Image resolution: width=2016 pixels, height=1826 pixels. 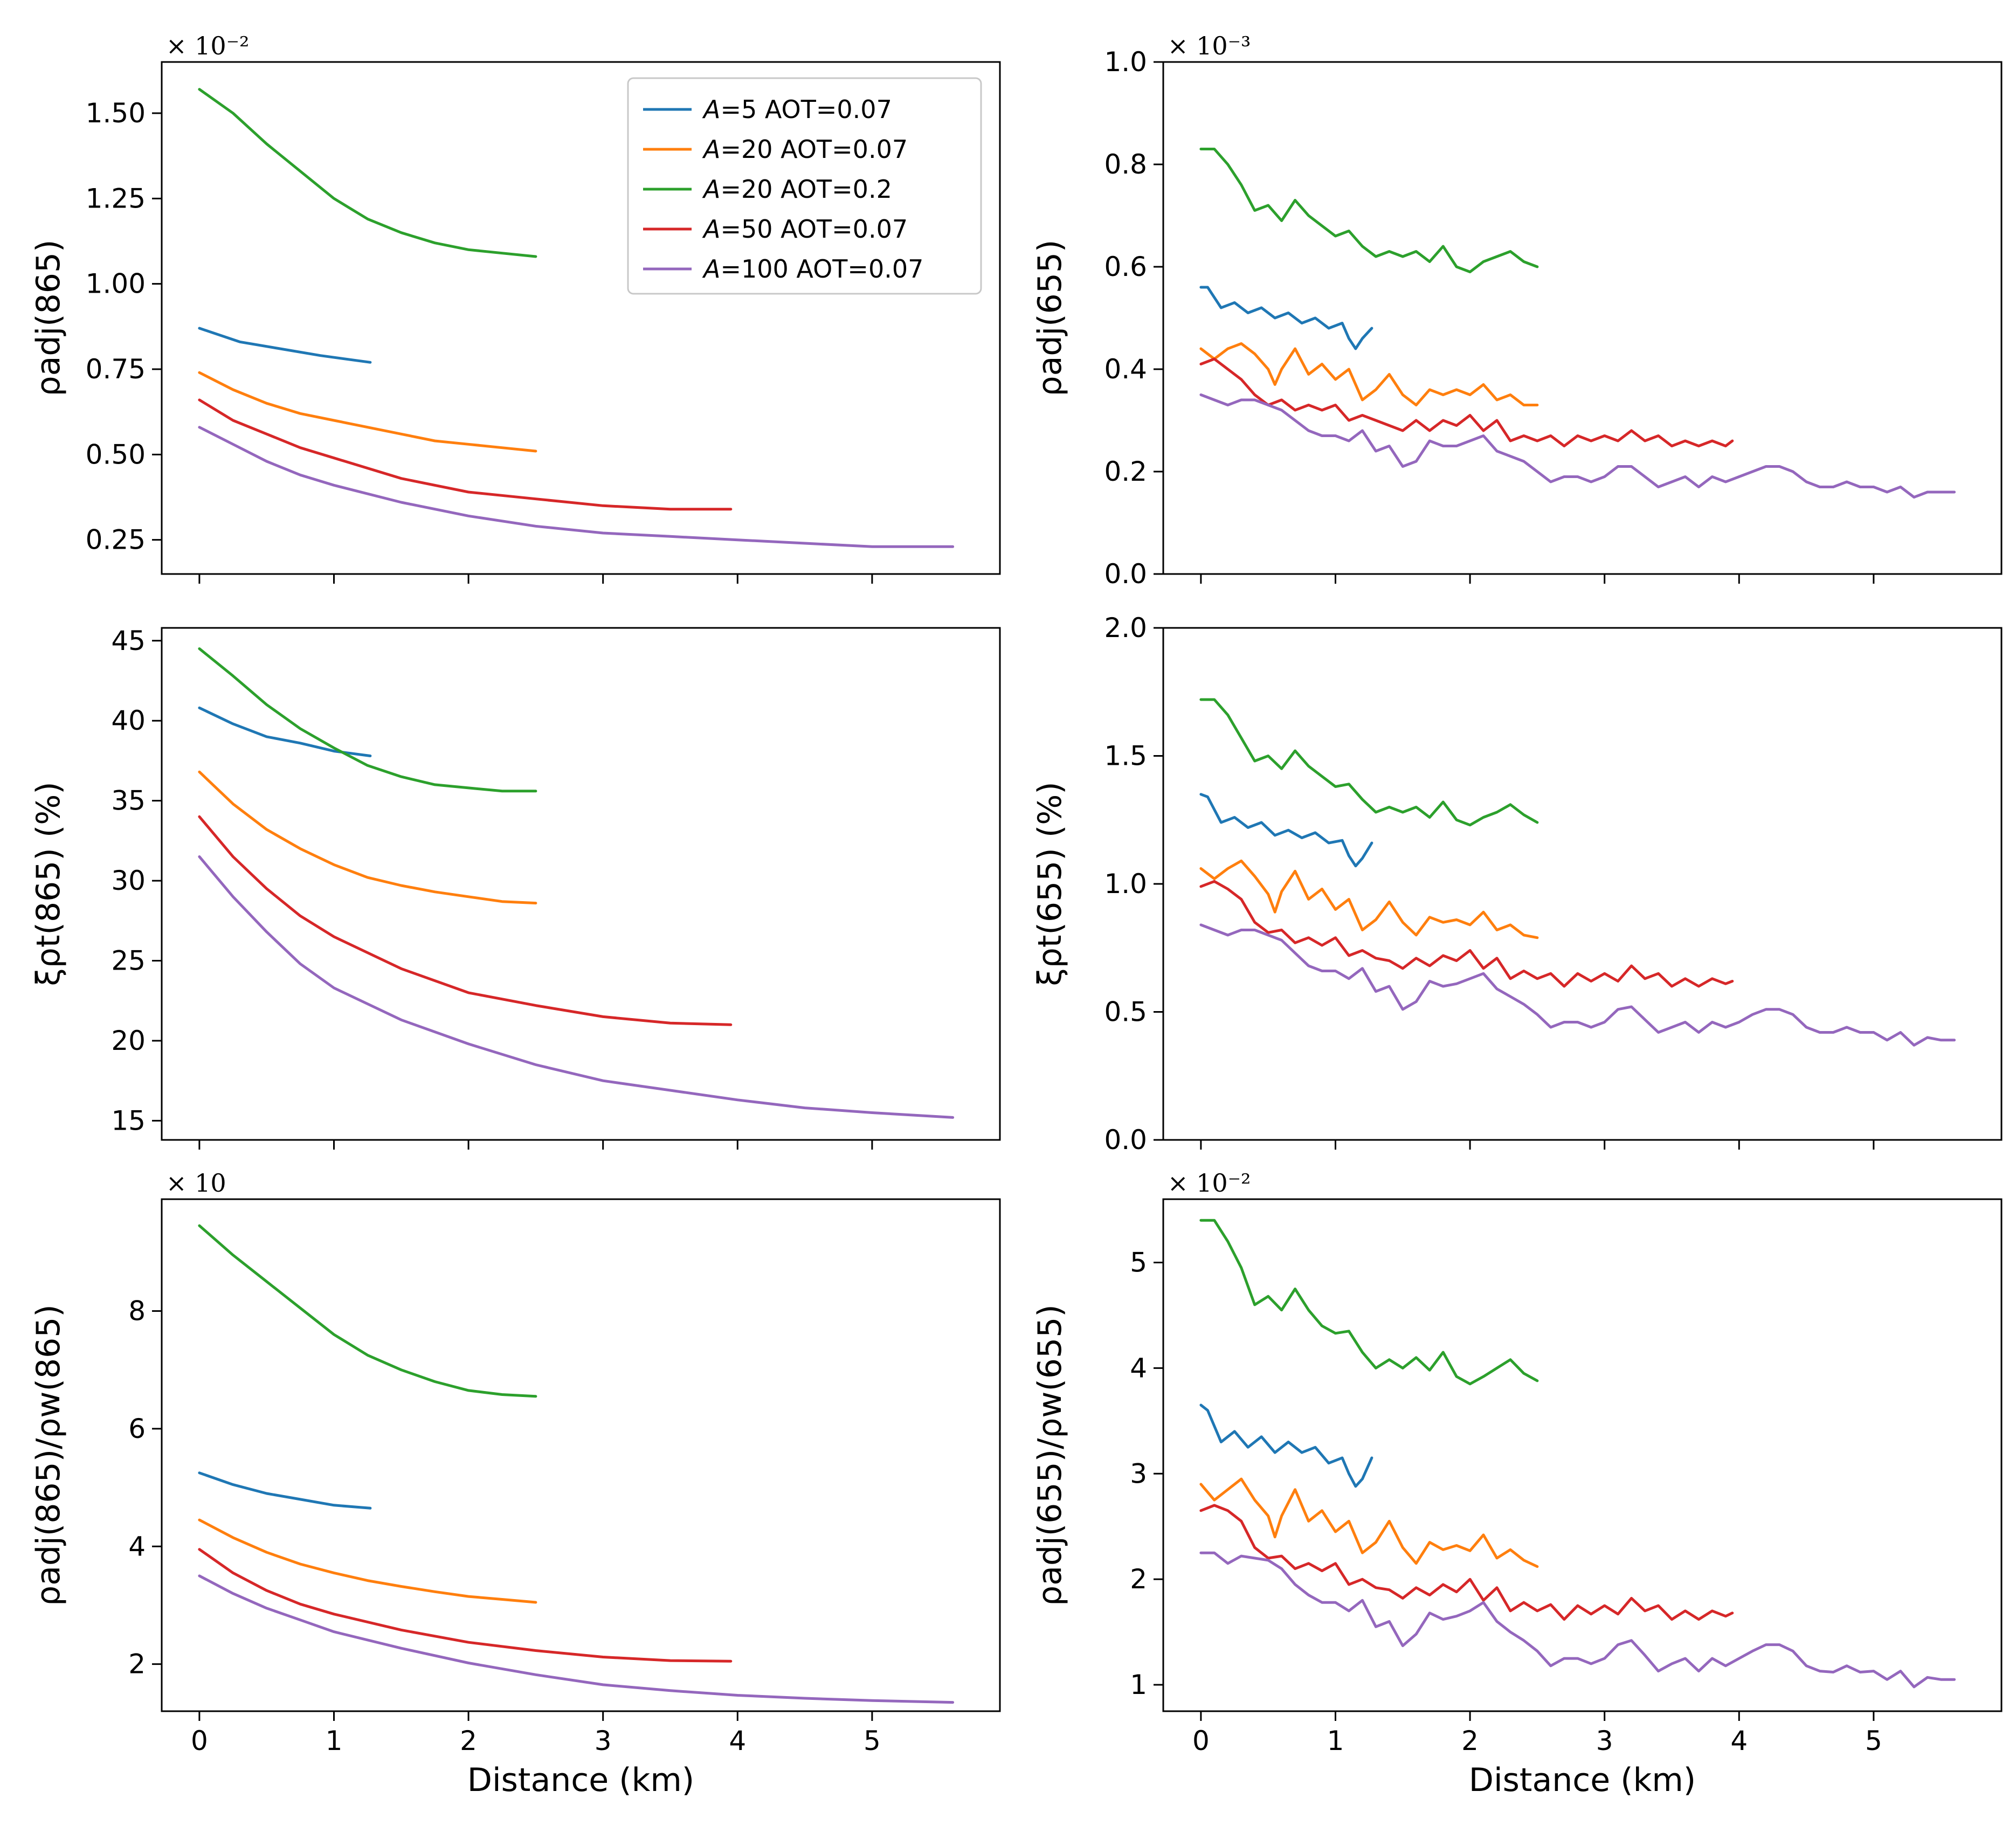 I want to click on panel-middle-left: 15 20 25 30 35 40 45 ξρt(865) (%), so click(x=515, y=888).